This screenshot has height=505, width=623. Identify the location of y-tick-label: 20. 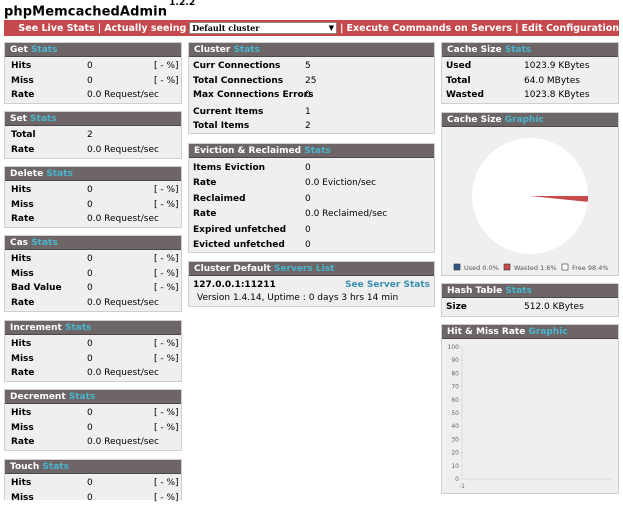
(455, 453).